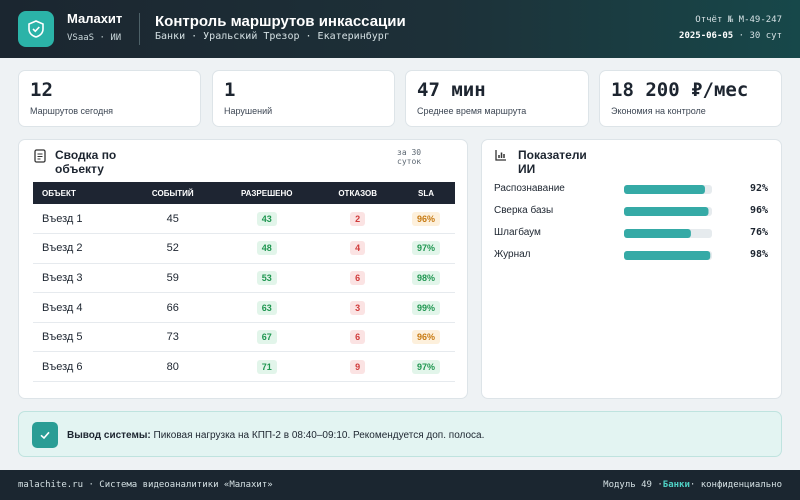 This screenshot has height=500, width=800. I want to click on table-cell: 66, so click(173, 307).